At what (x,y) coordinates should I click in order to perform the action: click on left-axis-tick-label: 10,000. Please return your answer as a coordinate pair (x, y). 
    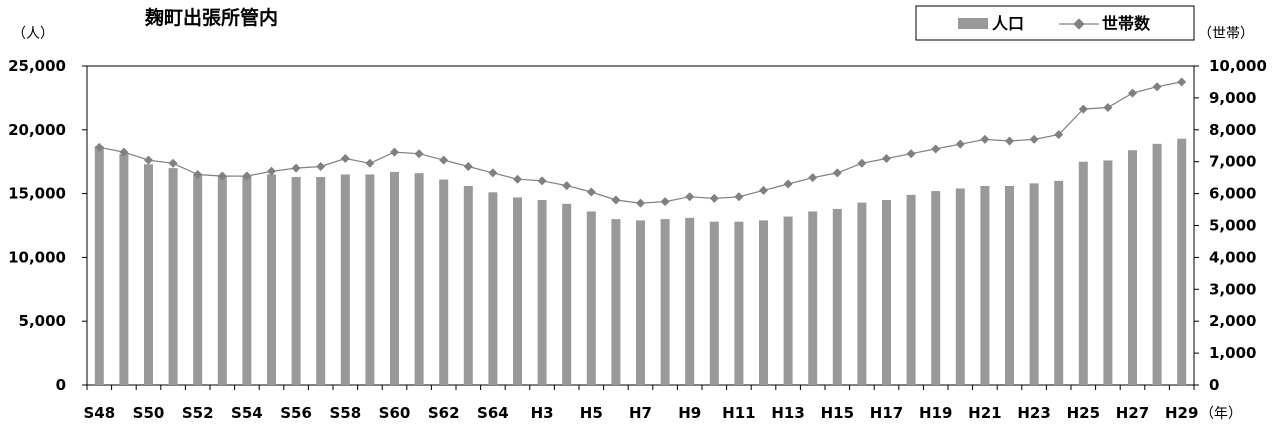
    Looking at the image, I should click on (37, 257).